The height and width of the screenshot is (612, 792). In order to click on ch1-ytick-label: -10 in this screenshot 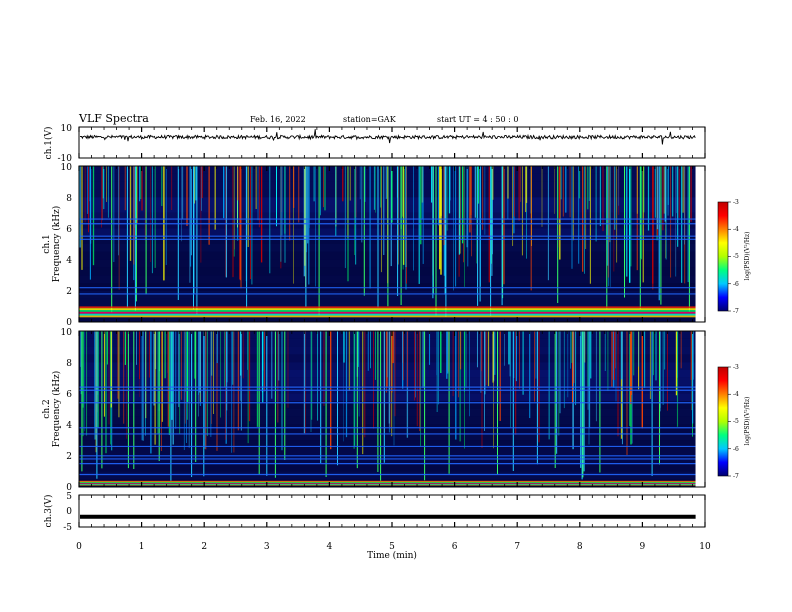, I will do `click(65, 159)`.